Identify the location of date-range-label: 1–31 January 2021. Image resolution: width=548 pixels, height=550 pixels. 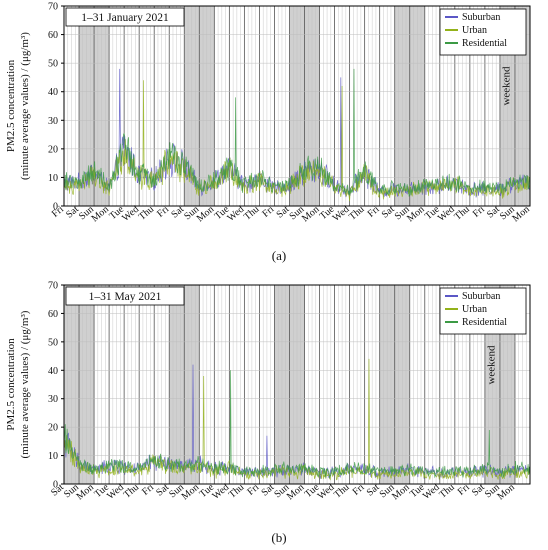
(125, 18).